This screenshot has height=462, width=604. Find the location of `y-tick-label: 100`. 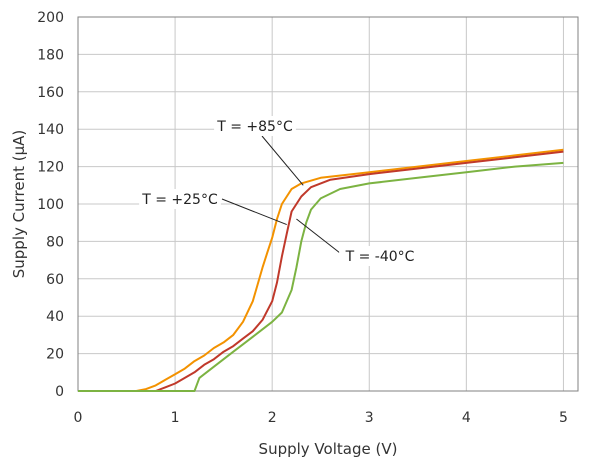

y-tick-label: 100 is located at coordinates (50, 205).